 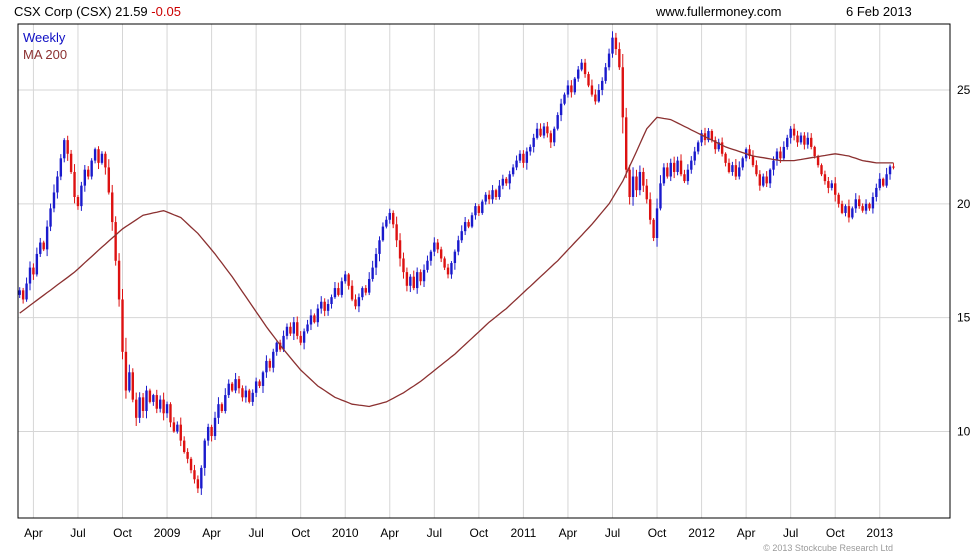 What do you see at coordinates (964, 431) in the screenshot?
I see `y-axis-label: 10` at bounding box center [964, 431].